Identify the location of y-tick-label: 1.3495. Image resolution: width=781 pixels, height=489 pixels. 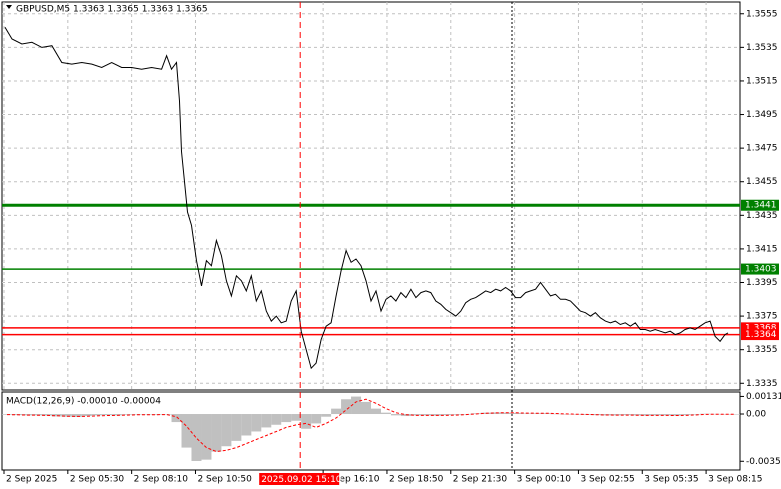
(762, 115).